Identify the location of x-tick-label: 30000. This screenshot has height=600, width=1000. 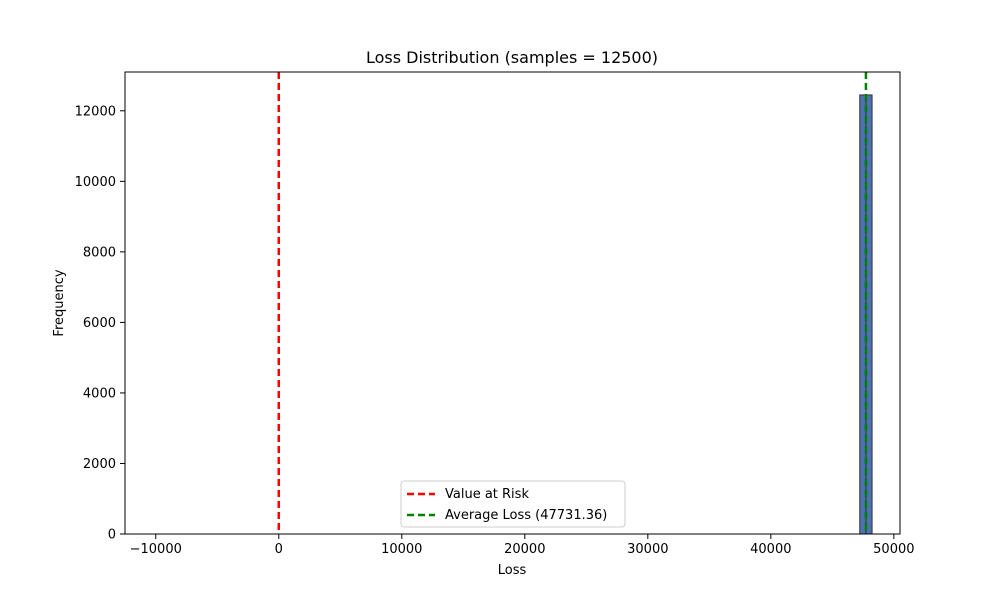
(647, 549).